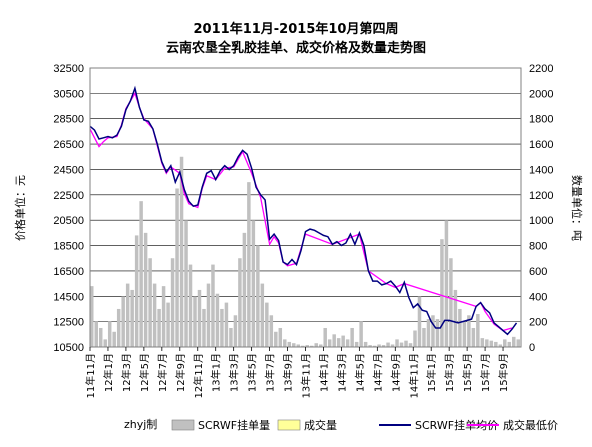 The width and height of the screenshot is (592, 447). What do you see at coordinates (68, 247) in the screenshot?
I see `y-left-tick-label: 18500` at bounding box center [68, 247].